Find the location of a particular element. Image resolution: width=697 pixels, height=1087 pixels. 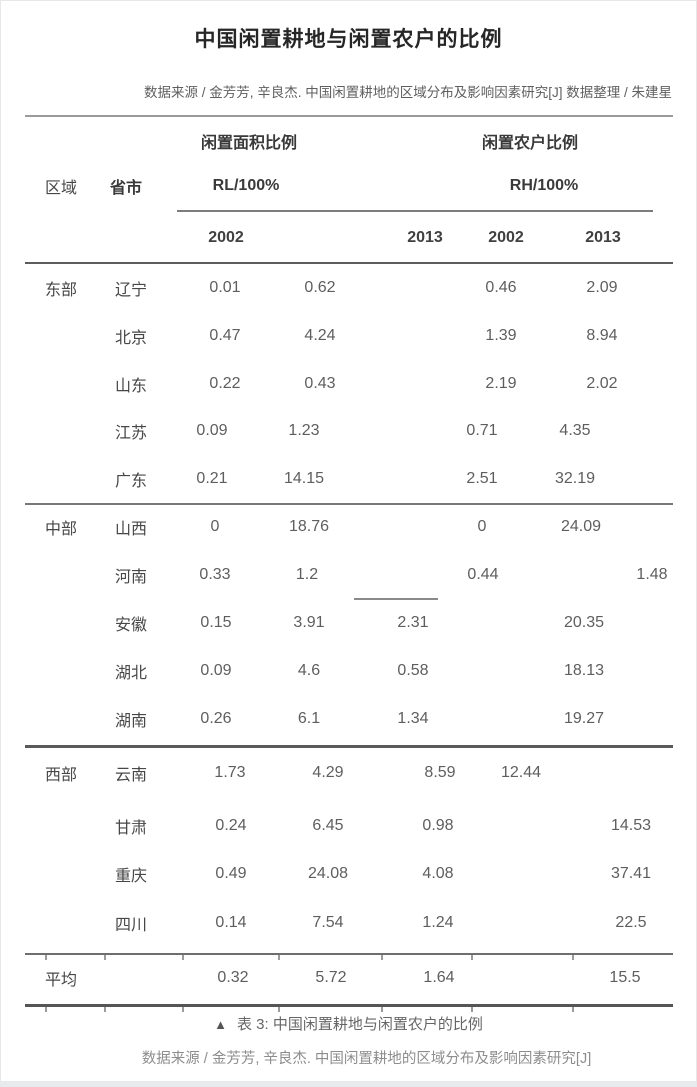

table-caption: ▲ 表 3: 中国闲置耕地与闲置农户的比例 is located at coordinates (348, 1023).